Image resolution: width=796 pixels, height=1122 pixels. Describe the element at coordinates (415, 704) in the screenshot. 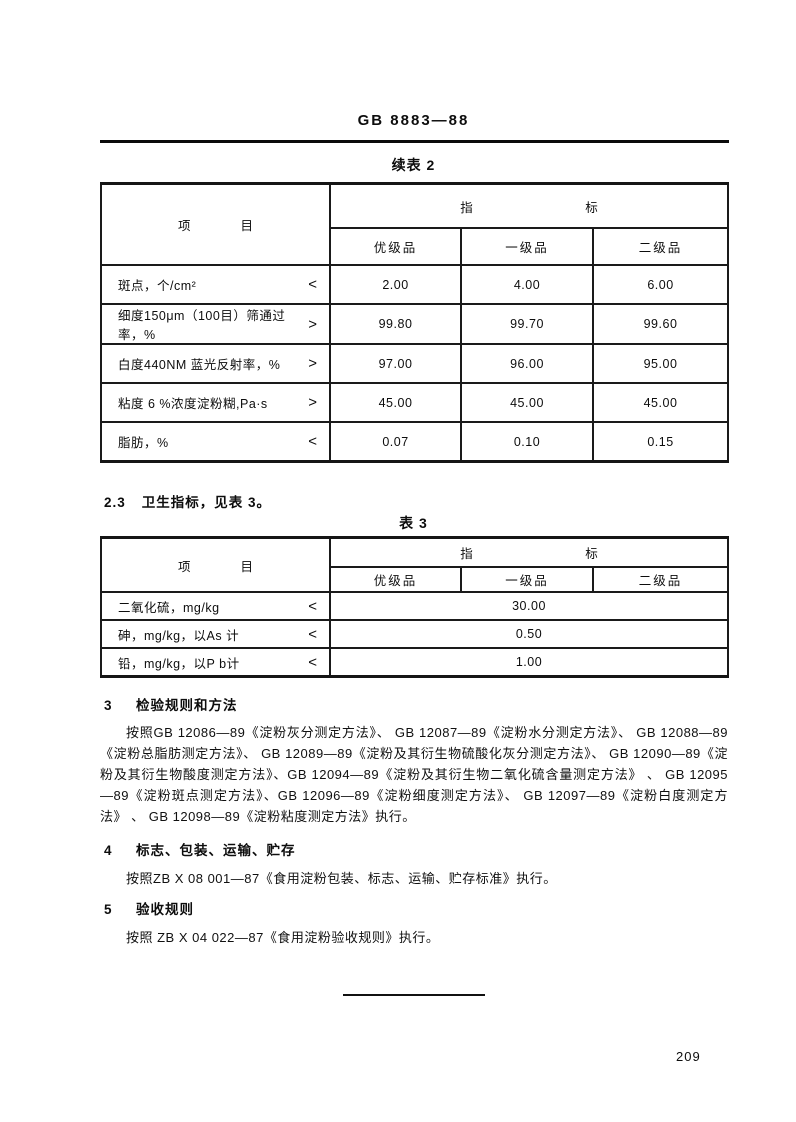

I see `section-3-heading: 3 检验规则和方法` at that location.